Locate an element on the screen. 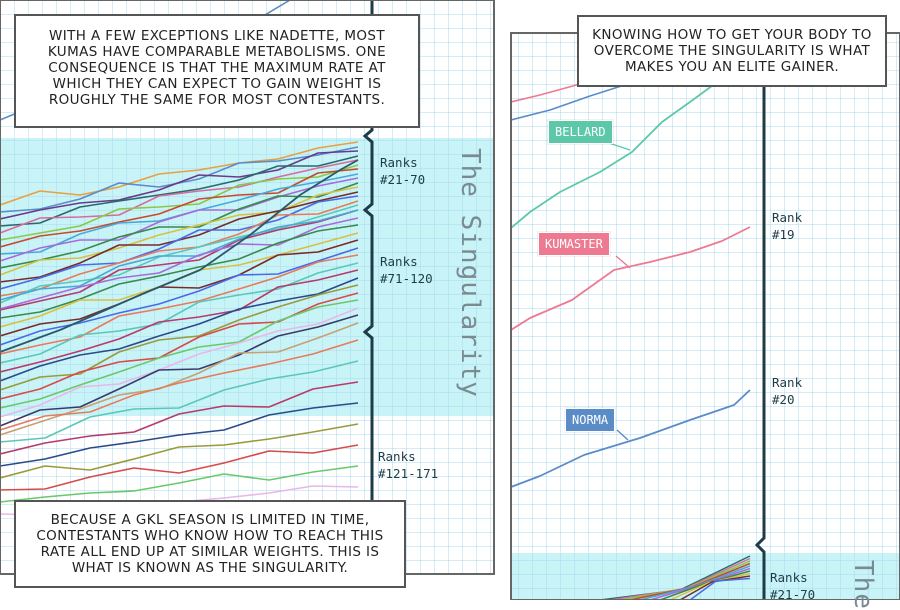 This screenshot has height=610, width=900. left-rank-label-21-70: Ranks #21-70 is located at coordinates (403, 171).